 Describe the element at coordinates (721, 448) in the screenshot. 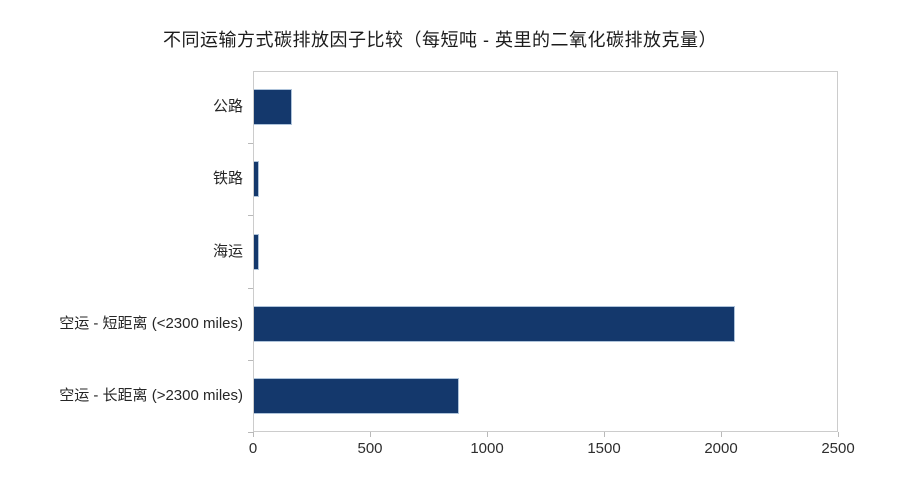

I see `x-axis-tick-label: 2000` at that location.